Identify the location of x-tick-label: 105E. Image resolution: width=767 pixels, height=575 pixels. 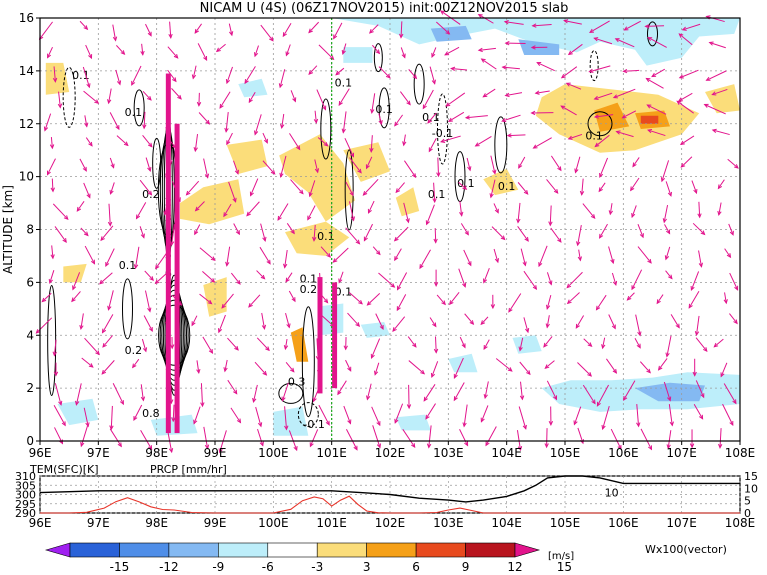
(565, 453).